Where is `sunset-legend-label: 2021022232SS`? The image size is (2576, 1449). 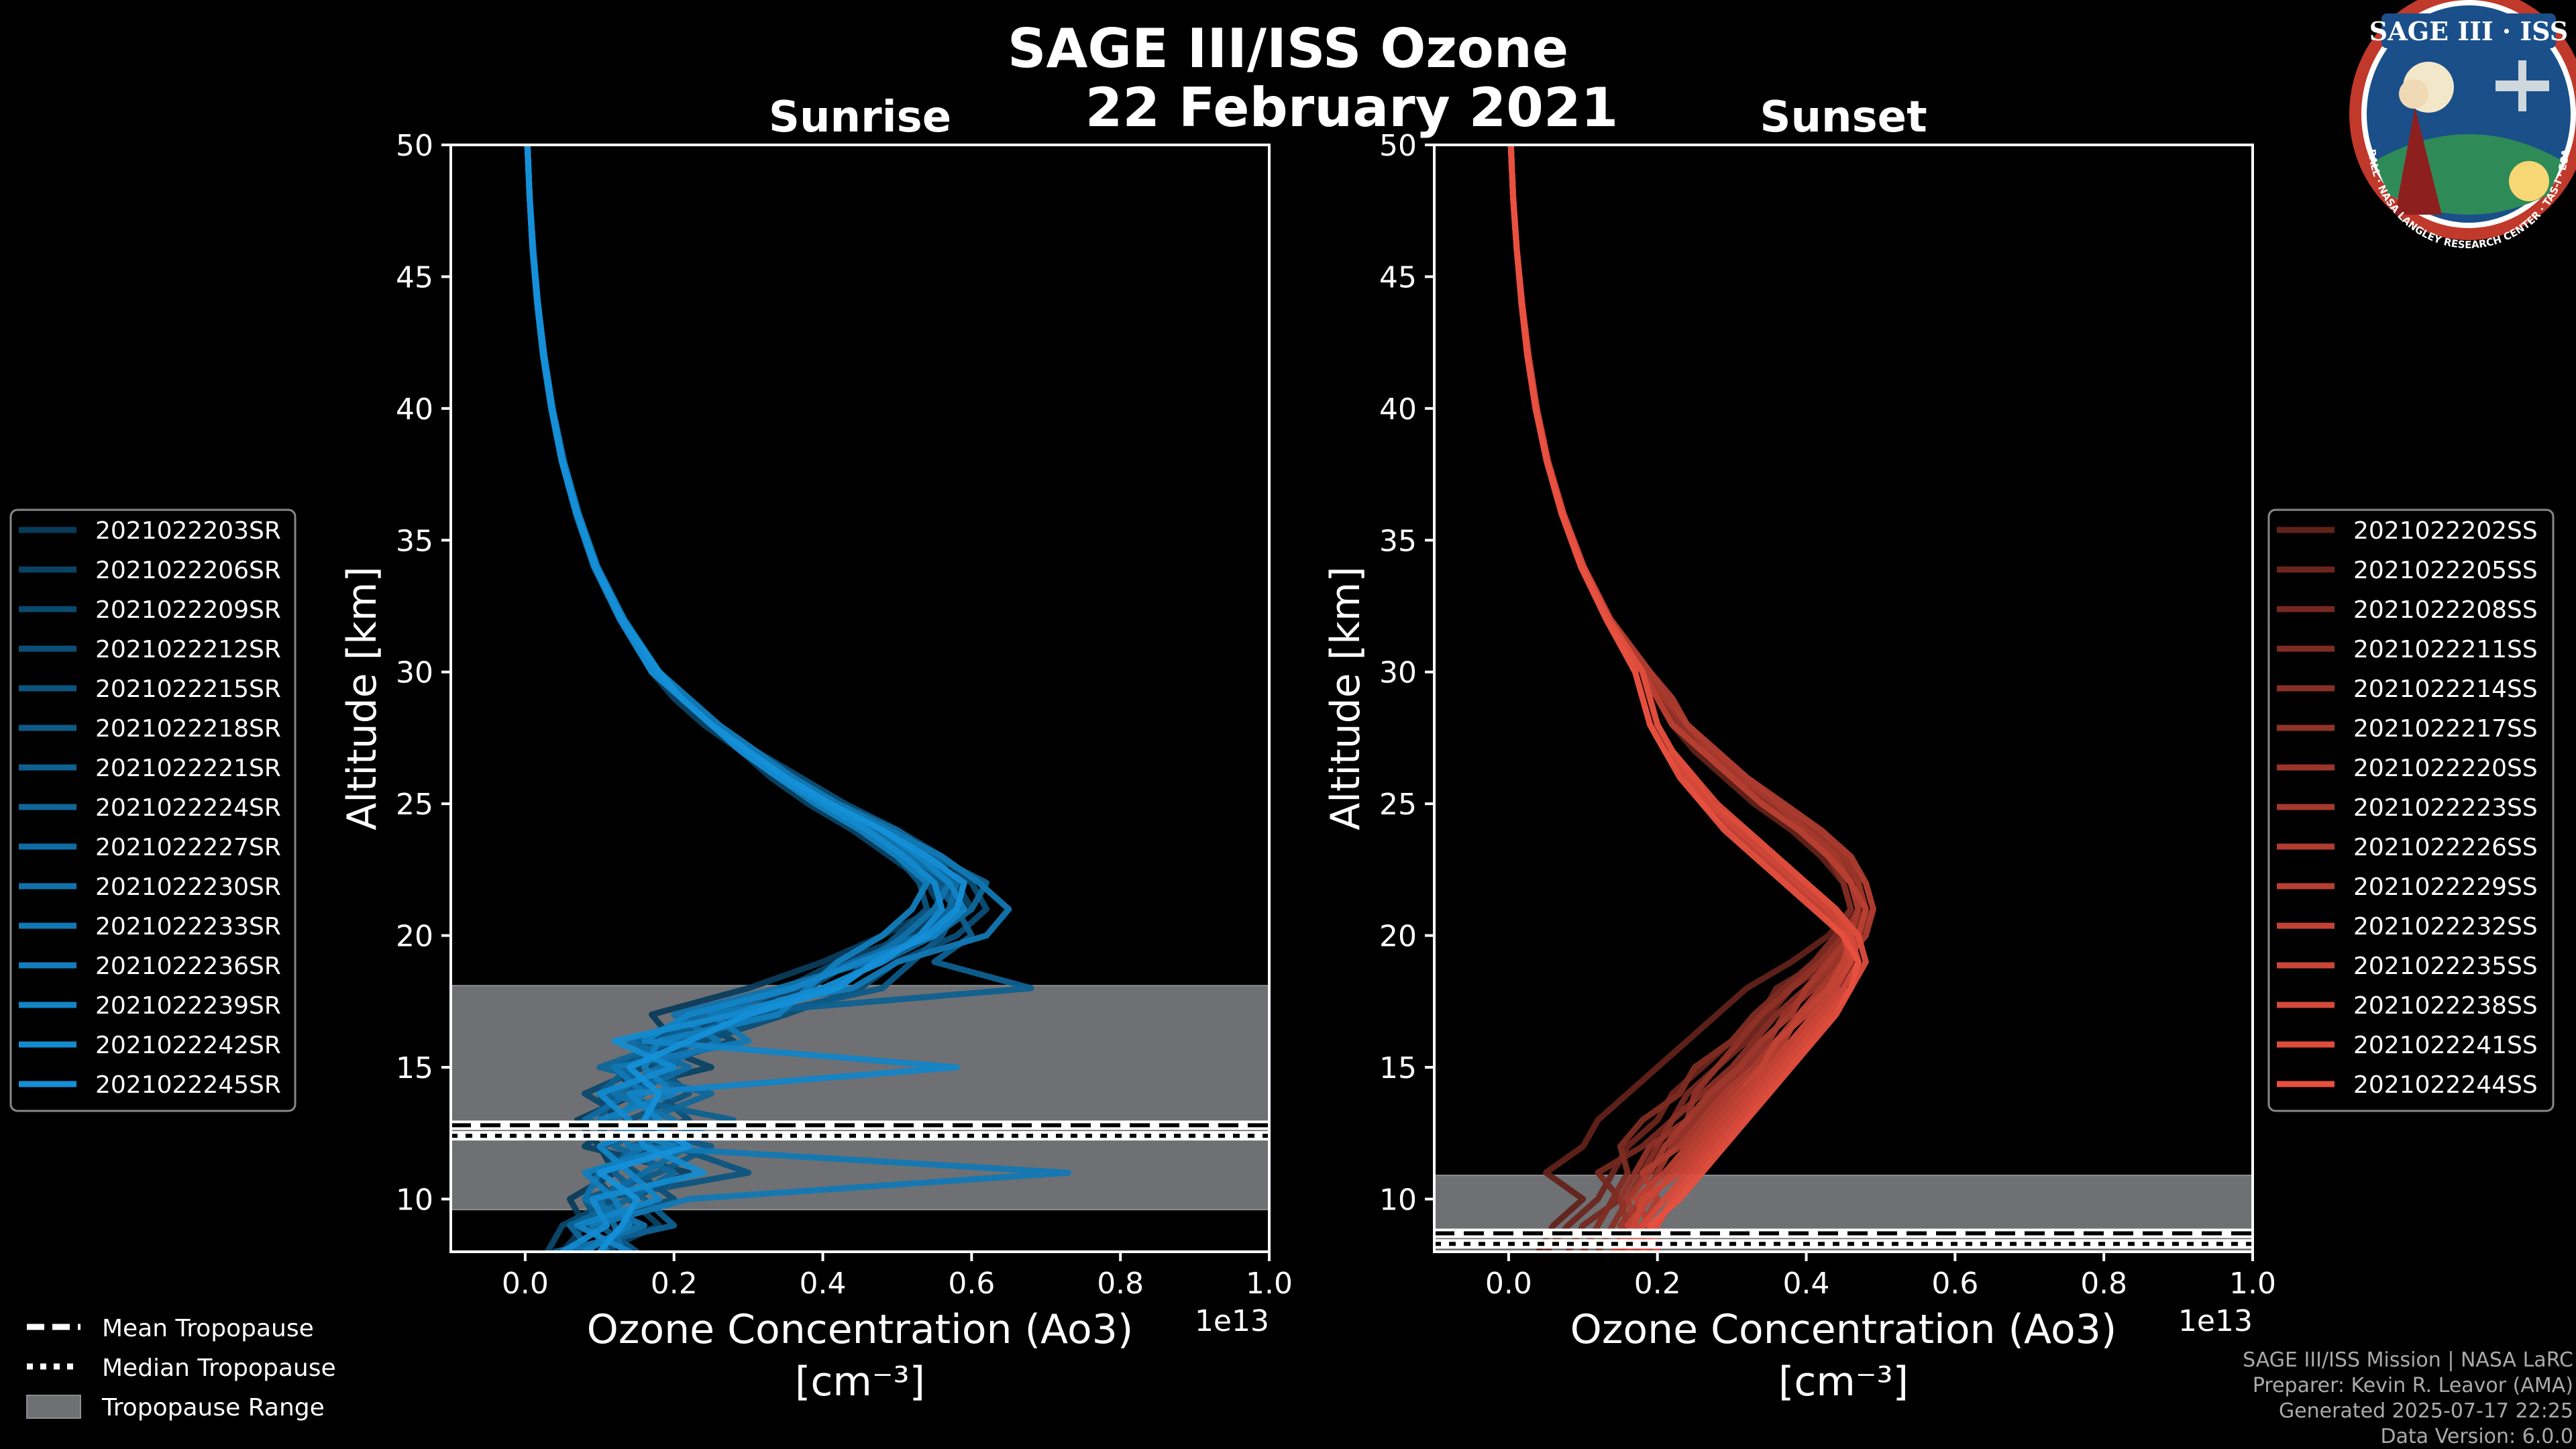 sunset-legend-label: 2021022232SS is located at coordinates (2445, 927).